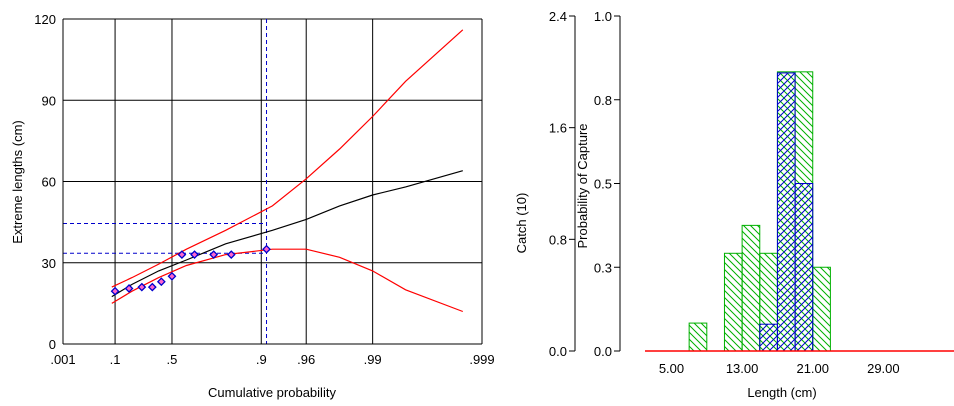  I want to click on left-x-tick-label: .001, so click(62, 359).